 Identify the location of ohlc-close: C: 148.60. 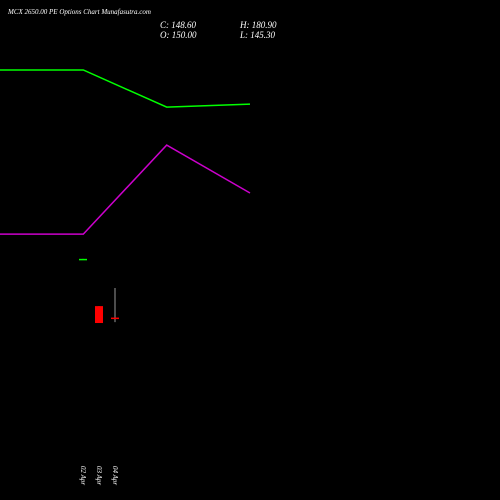
(178, 25).